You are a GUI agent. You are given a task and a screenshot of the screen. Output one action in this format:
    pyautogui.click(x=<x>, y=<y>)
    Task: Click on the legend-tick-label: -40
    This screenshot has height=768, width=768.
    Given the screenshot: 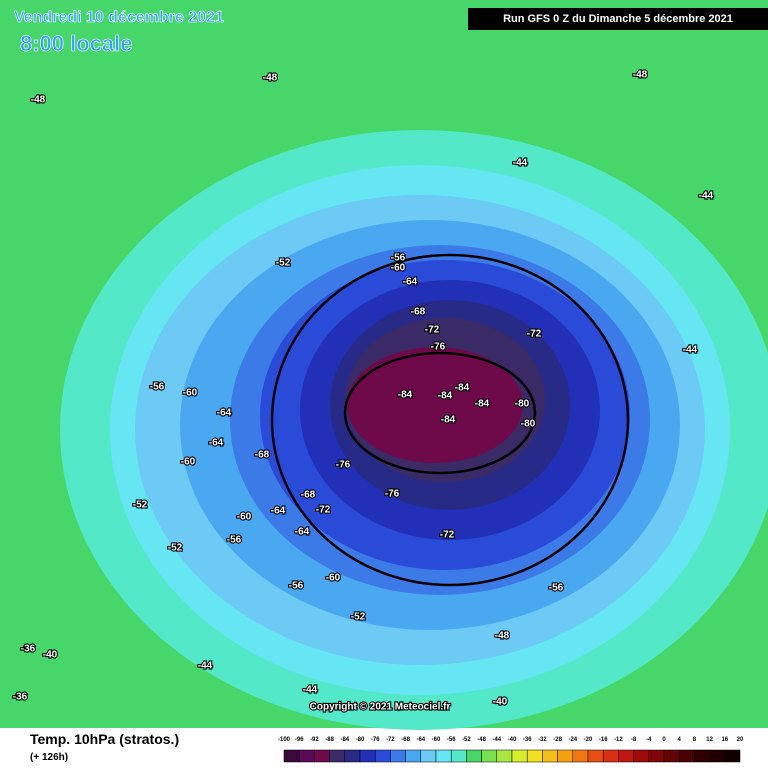 What is the action you would take?
    pyautogui.click(x=512, y=740)
    